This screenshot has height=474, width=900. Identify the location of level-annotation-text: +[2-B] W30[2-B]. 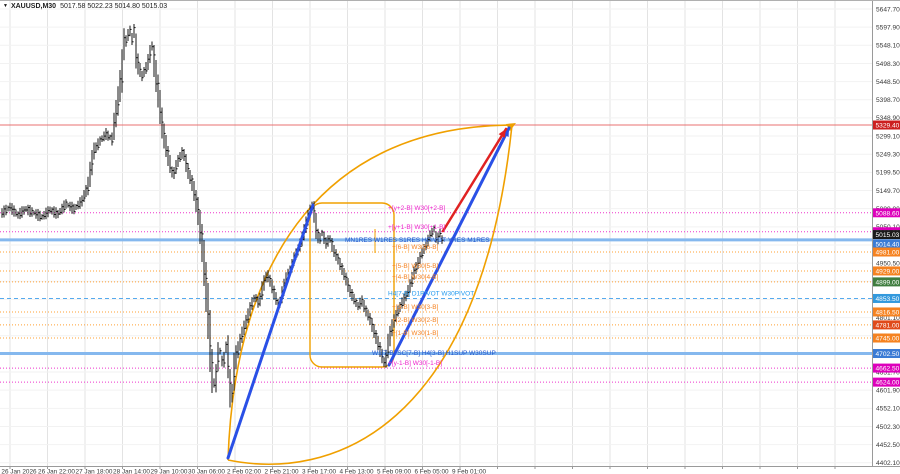
(415, 320).